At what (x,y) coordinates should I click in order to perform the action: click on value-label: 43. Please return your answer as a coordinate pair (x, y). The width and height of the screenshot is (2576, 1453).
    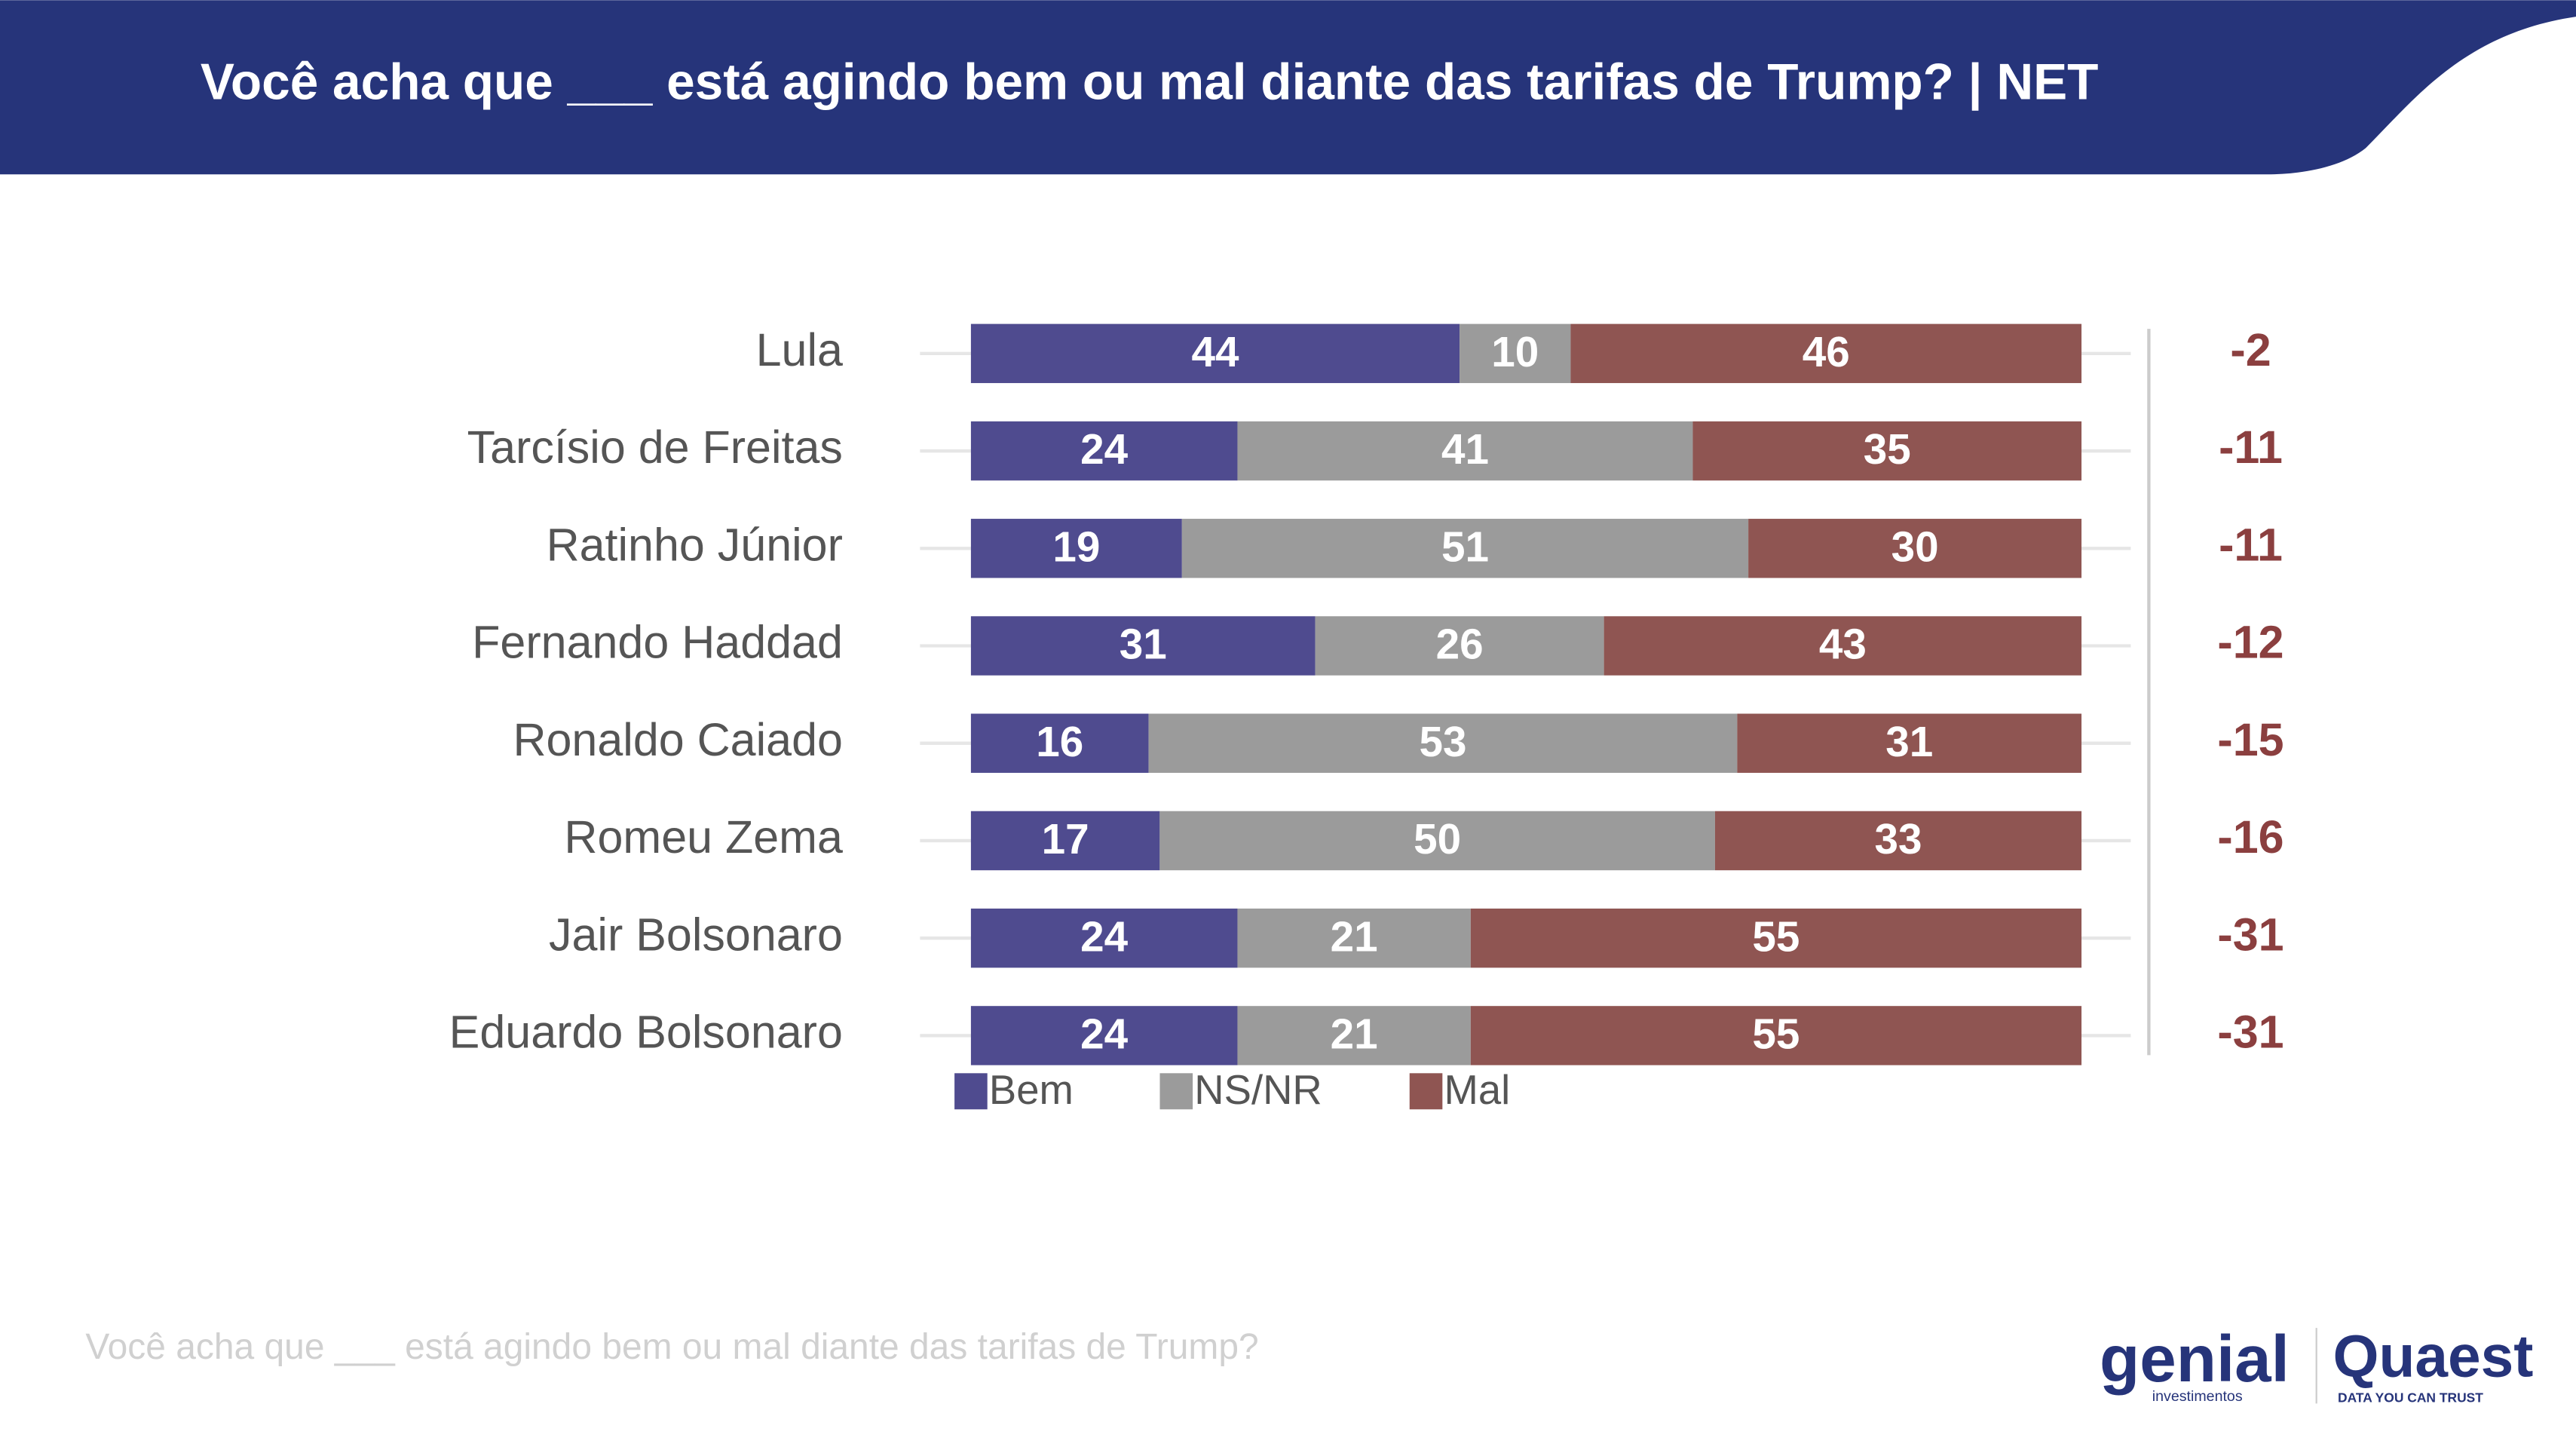
    Looking at the image, I should click on (1843, 645).